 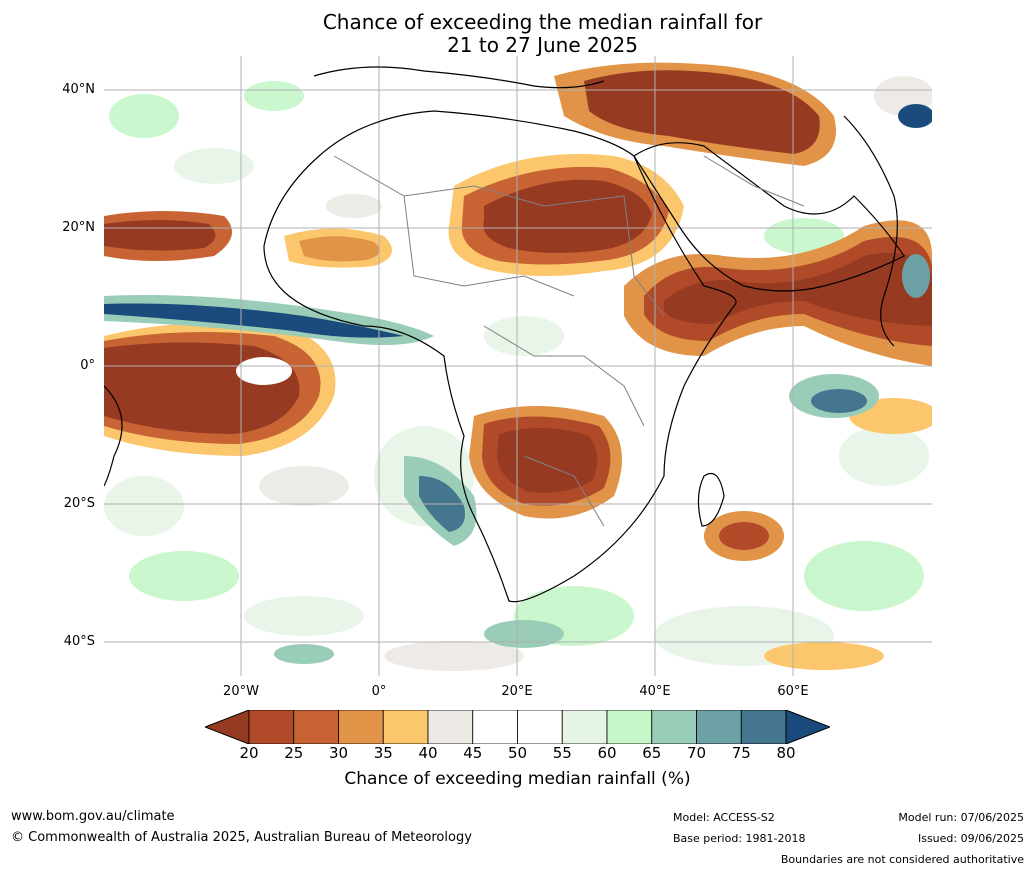 I want to click on colorbar-extend-high, so click(x=807, y=727).